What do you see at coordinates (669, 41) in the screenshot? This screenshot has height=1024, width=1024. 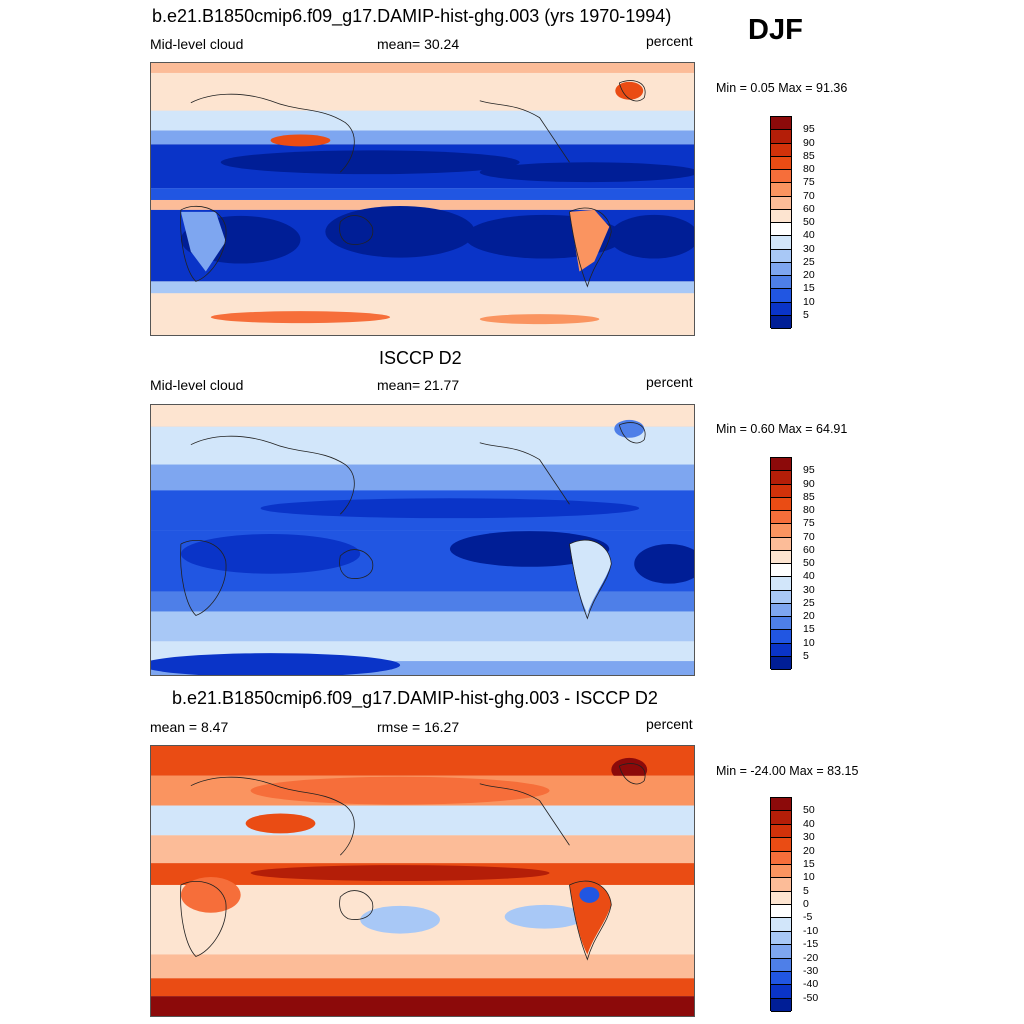 I see `panel1-units-label: percent` at bounding box center [669, 41].